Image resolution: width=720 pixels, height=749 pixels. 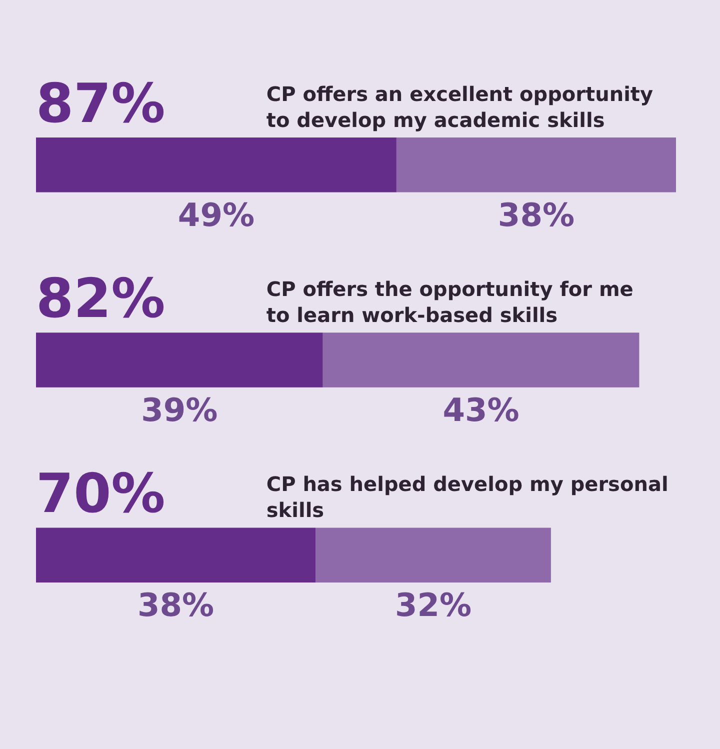 What do you see at coordinates (460, 107) in the screenshot?
I see `y-tick-label: CP offers an excellent opportunity to develop my academic skills` at bounding box center [460, 107].